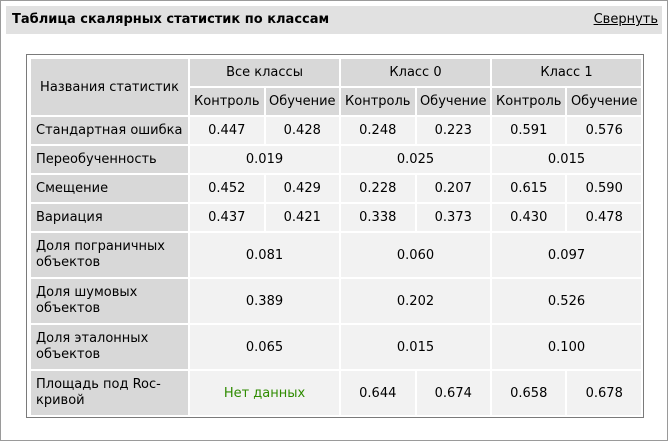 The image size is (668, 441). What do you see at coordinates (265, 347) in the screenshot?
I see `value-cell: 0.065` at bounding box center [265, 347].